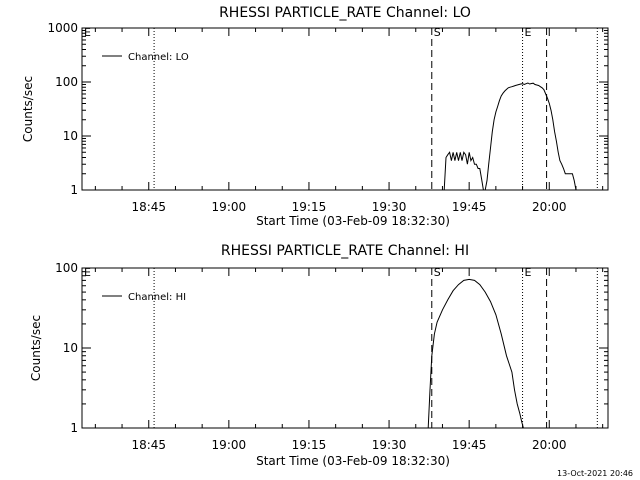 Image resolution: width=640 pixels, height=480 pixels. I want to click on legend-entry: Channel: HI, so click(157, 297).